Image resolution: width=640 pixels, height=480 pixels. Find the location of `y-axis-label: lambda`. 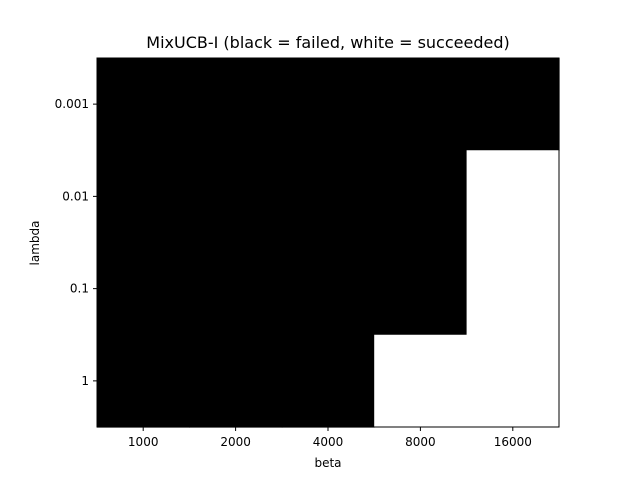

y-axis-label: lambda is located at coordinates (35, 243).